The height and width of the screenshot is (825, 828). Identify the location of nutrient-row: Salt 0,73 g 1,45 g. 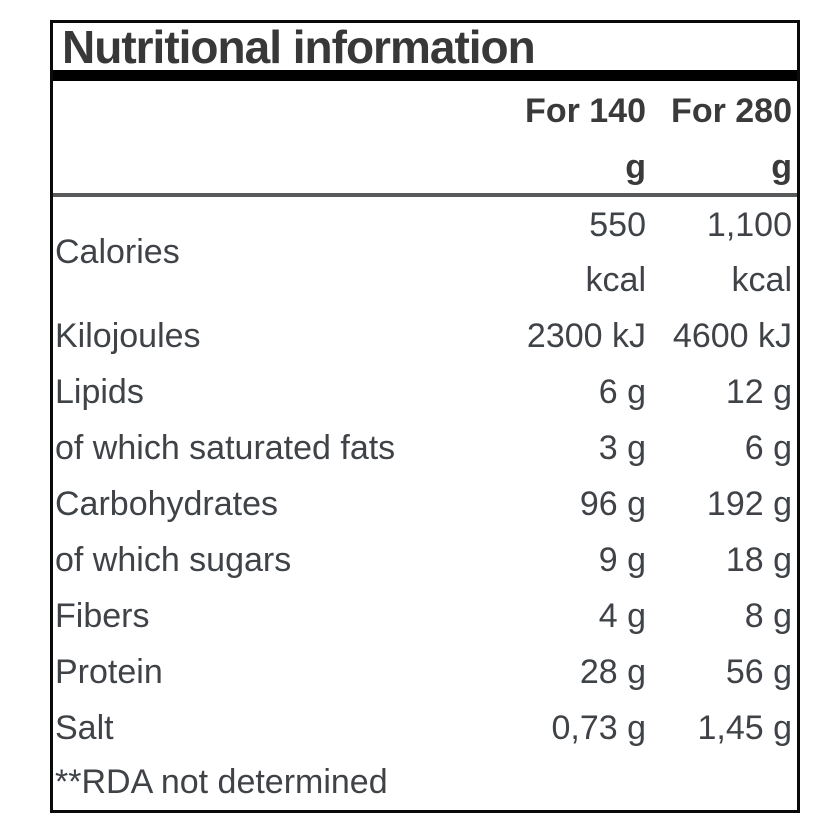
(425, 728).